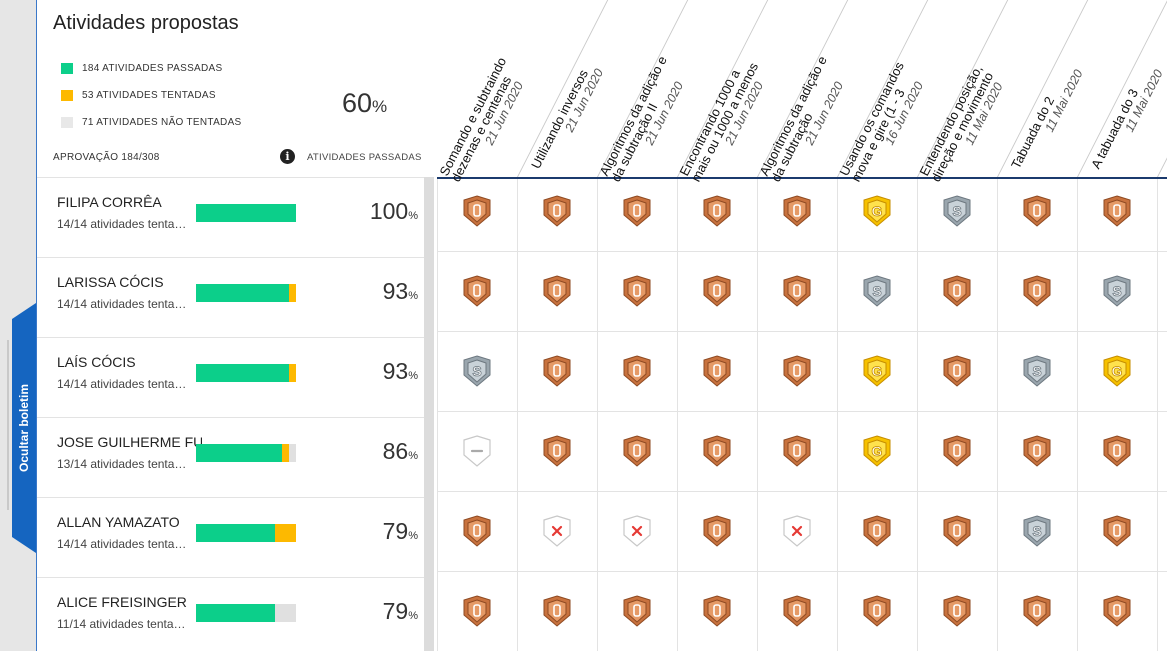 The height and width of the screenshot is (657, 1167). I want to click on student-name: FILIPA CORRÊA, so click(109, 202).